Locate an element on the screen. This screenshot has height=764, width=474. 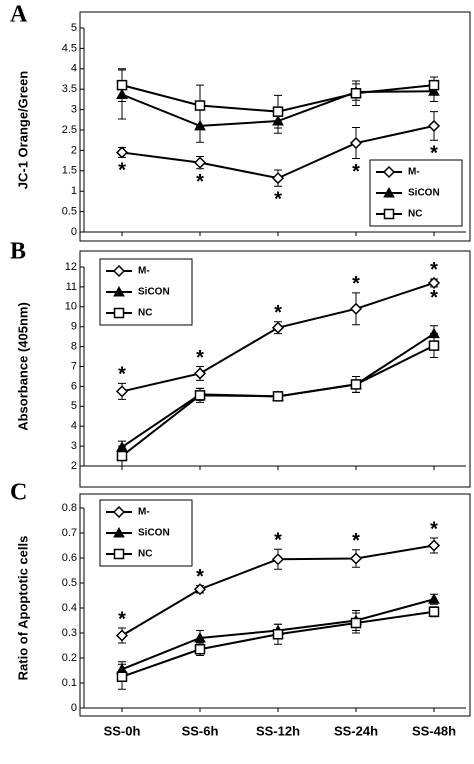
y-tick-label: 7 is located at coordinates (74, 366).